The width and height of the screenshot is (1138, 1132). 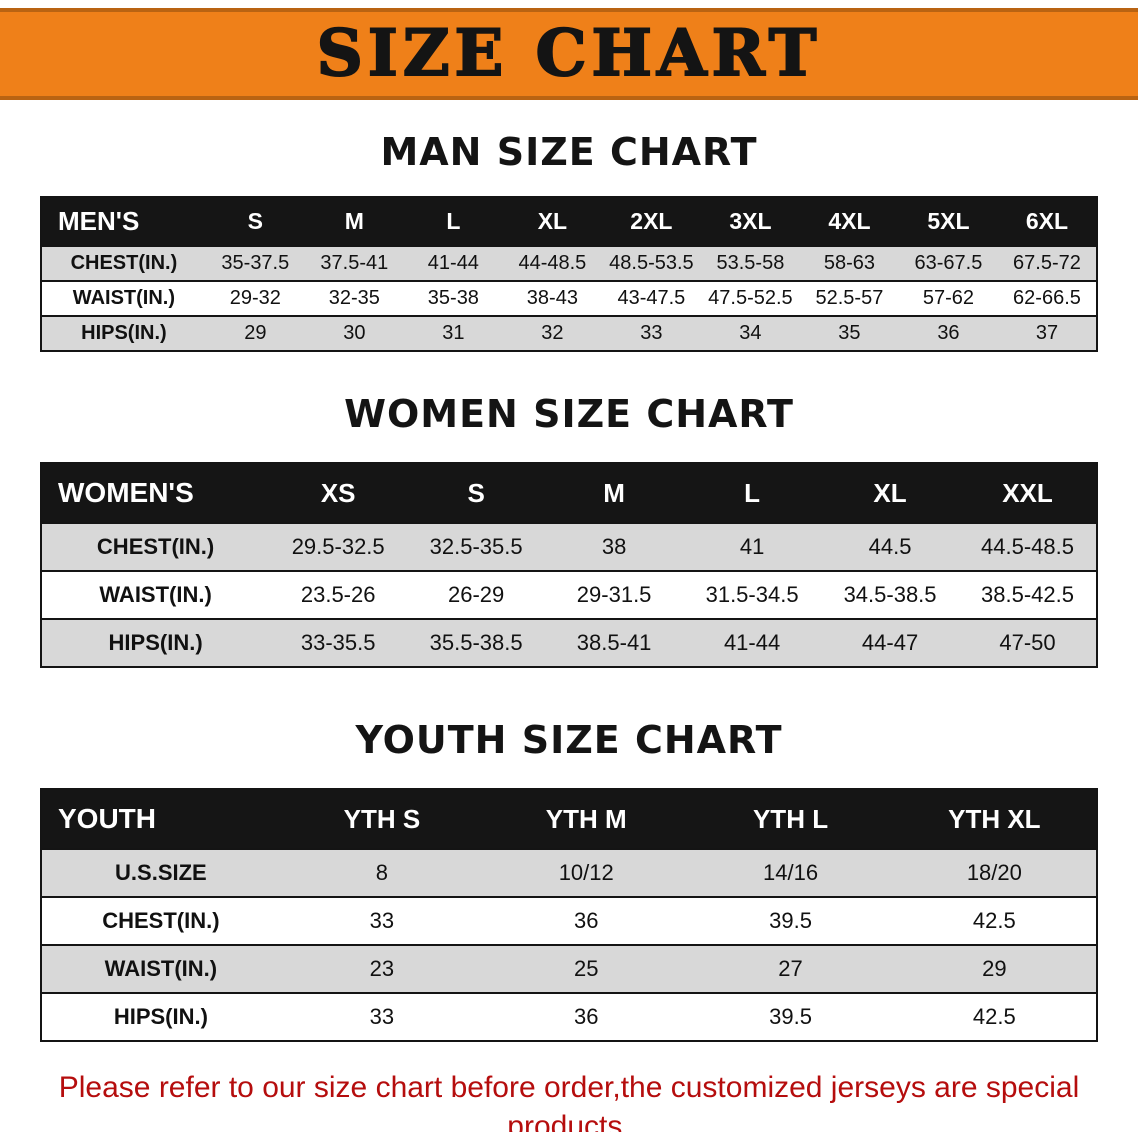 What do you see at coordinates (849, 221) in the screenshot?
I see `size-column-header: 4XL` at bounding box center [849, 221].